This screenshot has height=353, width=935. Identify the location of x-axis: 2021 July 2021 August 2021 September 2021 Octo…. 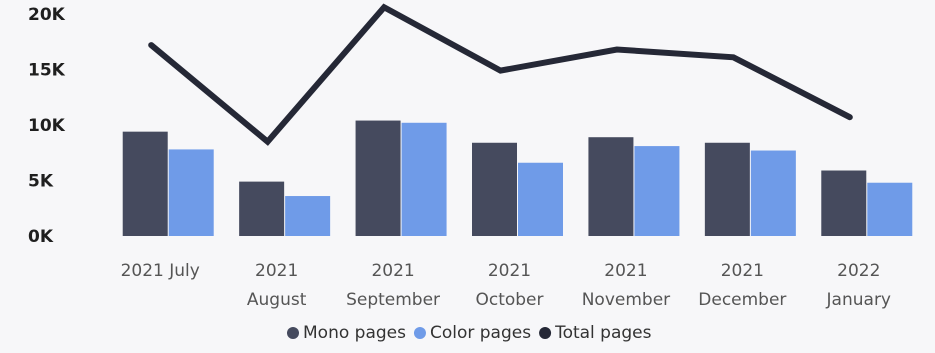
(506, 285).